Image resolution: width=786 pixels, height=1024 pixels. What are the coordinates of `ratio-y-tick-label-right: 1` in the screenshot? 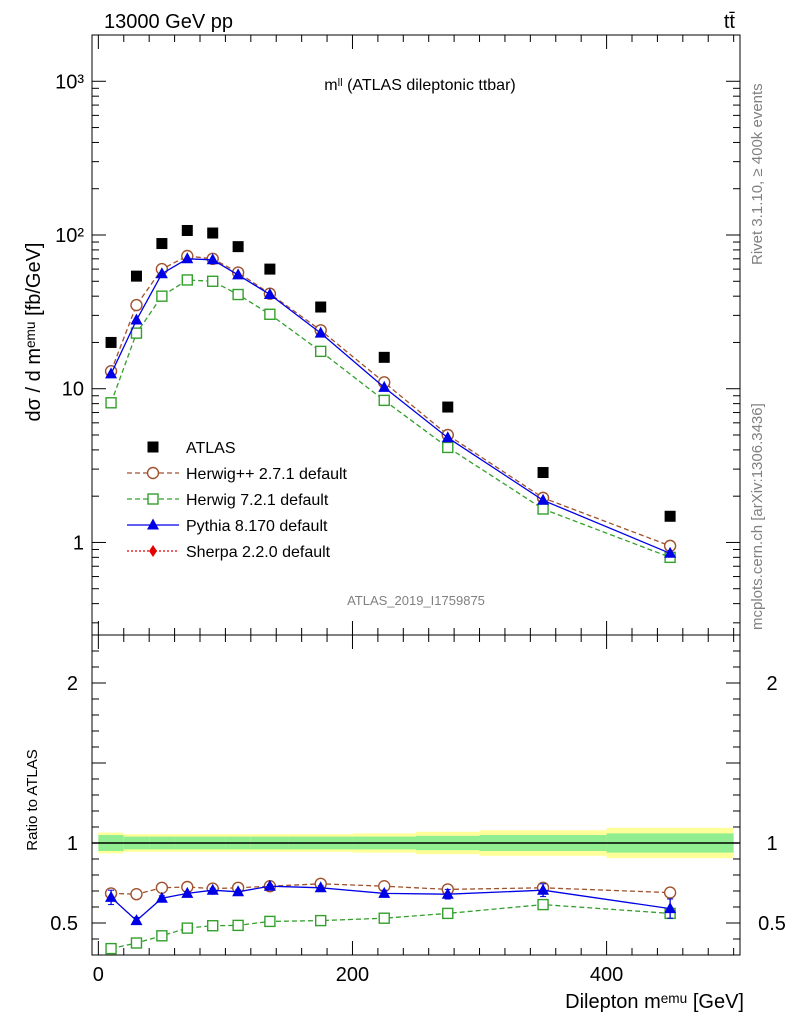 It's located at (771, 844).